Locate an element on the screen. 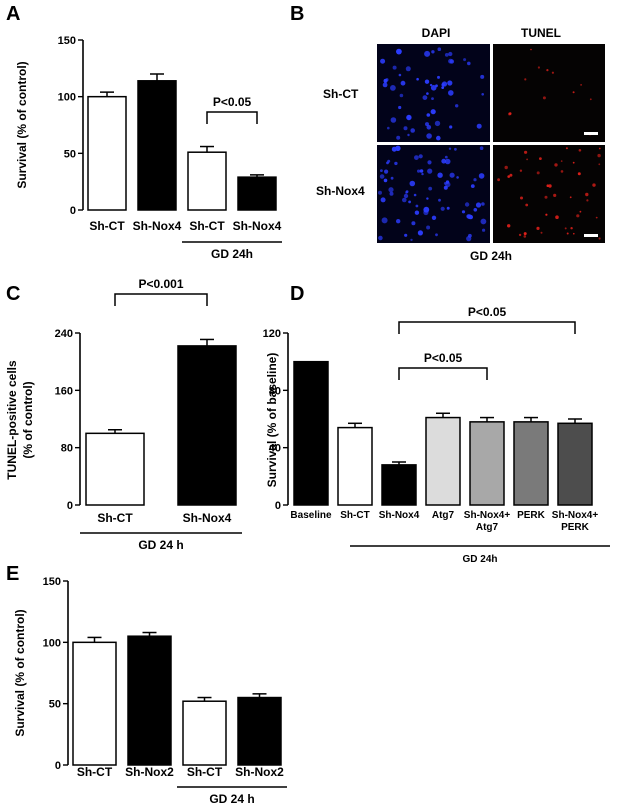 The width and height of the screenshot is (624, 809). y-axis-label-e: Survival (% of control) is located at coordinates (20, 672).